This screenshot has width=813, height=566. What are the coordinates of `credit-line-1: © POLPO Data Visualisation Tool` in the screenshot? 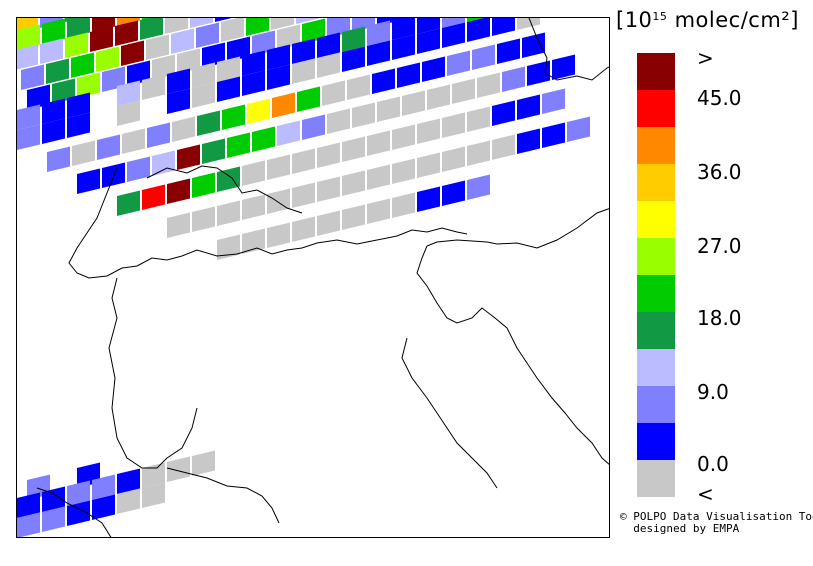 It's located at (716, 516).